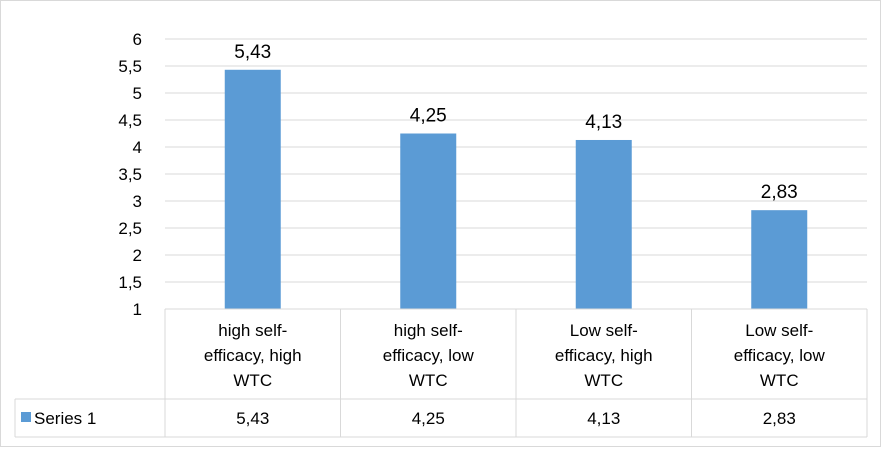 Image resolution: width=881 pixels, height=451 pixels. What do you see at coordinates (428, 418) in the screenshot?
I see `table-value: 4,25` at bounding box center [428, 418].